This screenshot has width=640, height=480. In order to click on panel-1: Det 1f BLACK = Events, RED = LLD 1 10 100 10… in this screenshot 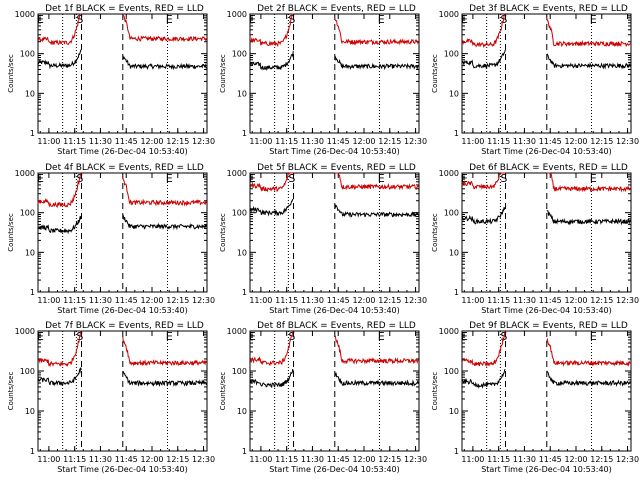, I will do `click(111, 80)`.